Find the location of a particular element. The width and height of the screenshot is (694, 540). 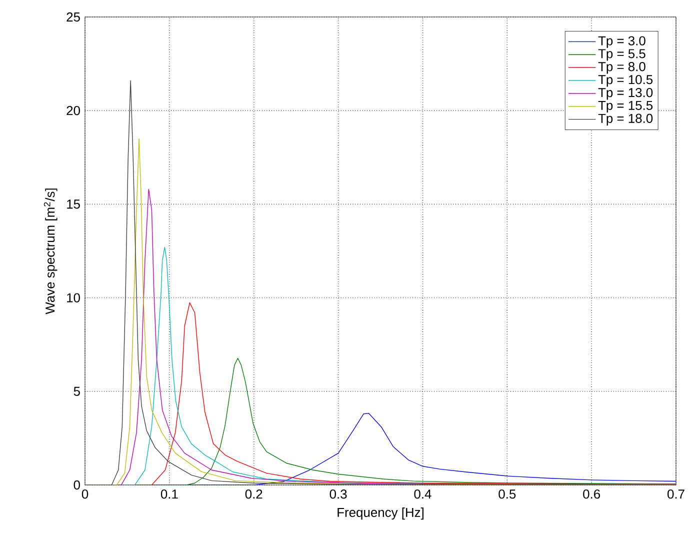

y-axis-title: Wave spectrum [m$^{2}$/s] is located at coordinates (51, 251).